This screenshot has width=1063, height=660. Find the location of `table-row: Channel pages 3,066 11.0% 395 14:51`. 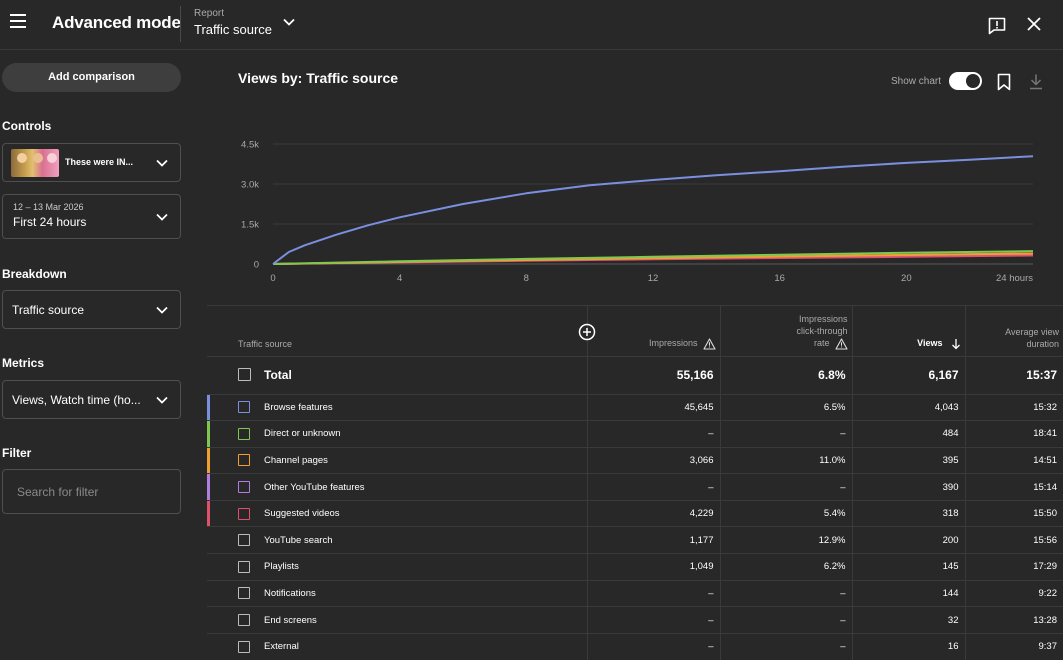

table-row: Channel pages 3,066 11.0% 395 14:51 is located at coordinates (635, 460).